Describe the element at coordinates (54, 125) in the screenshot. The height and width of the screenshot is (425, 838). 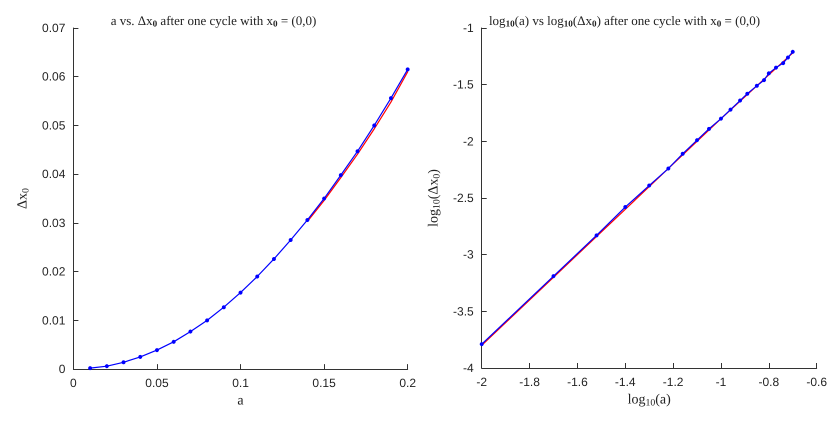
I see `y-tick-label: 0.05` at that location.